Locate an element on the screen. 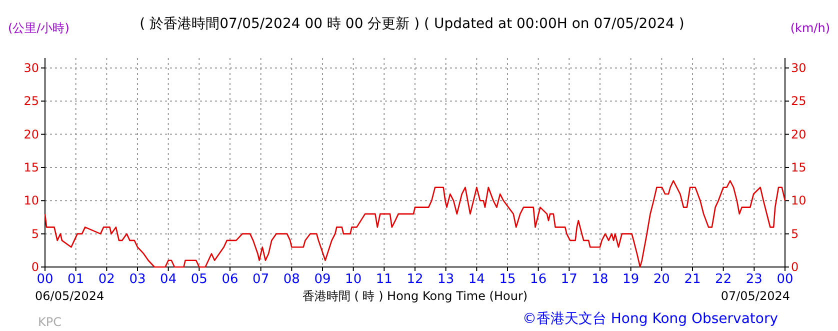 The height and width of the screenshot is (331, 838). y-tick-label: 0 is located at coordinates (35, 267).